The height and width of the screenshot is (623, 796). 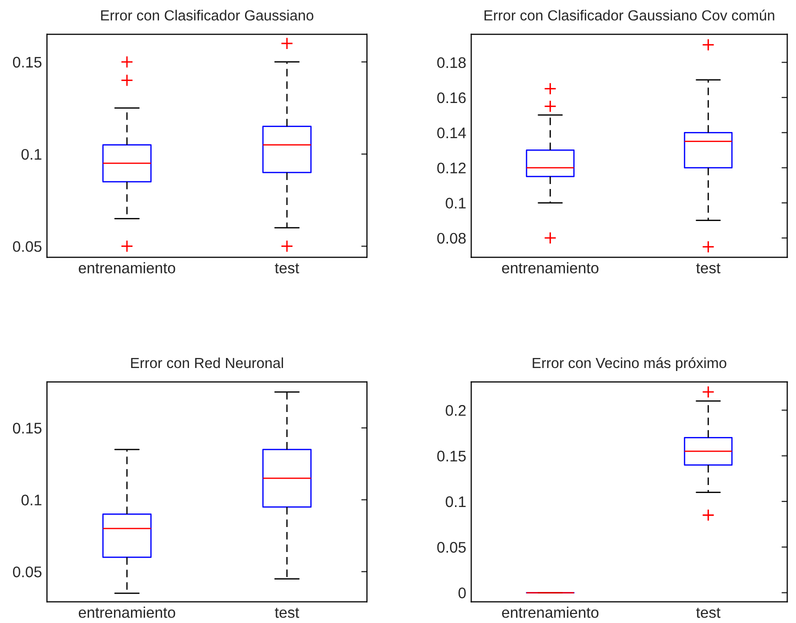 I want to click on chart-title: Error con Clasificador Gaussiano, so click(x=207, y=15).